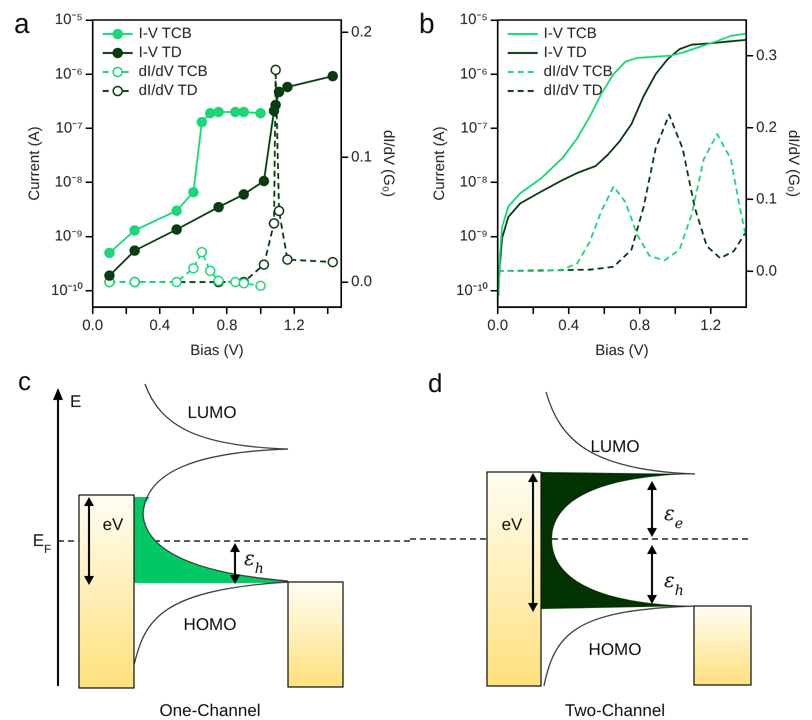  I want to click on text: ε$_{e}$, so click(674, 516).